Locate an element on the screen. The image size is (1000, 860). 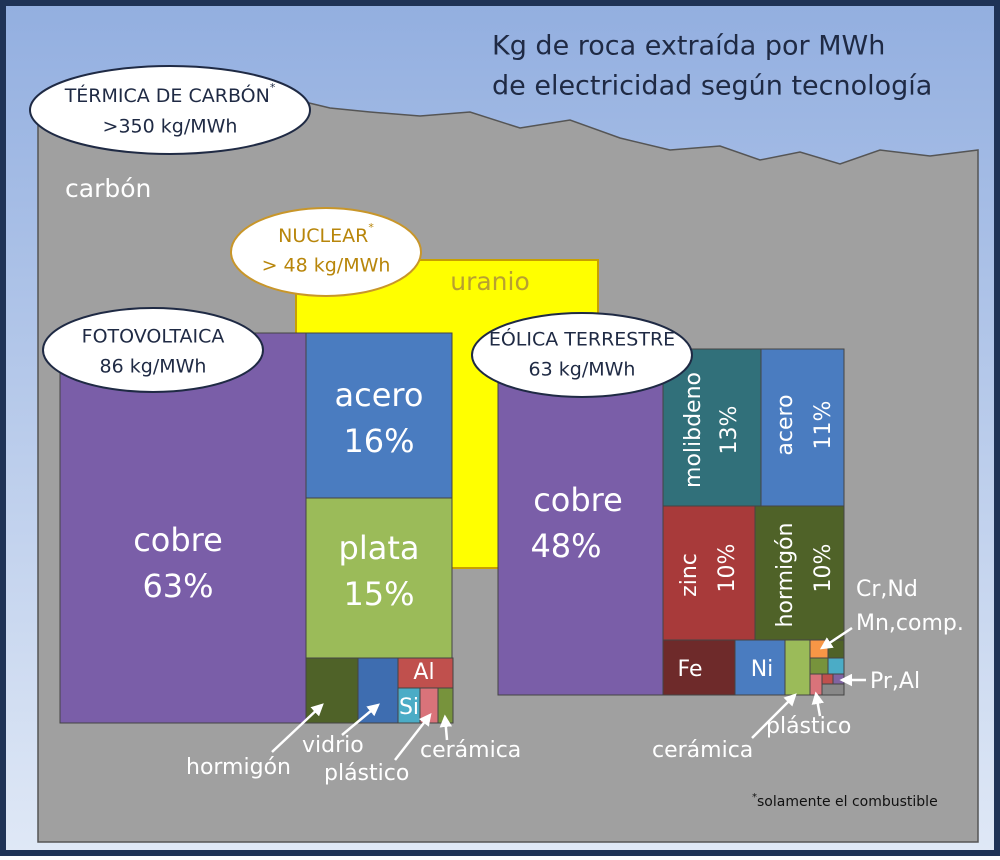
name: TÉRMICA DE CARBÓN is located at coordinates (167, 95).